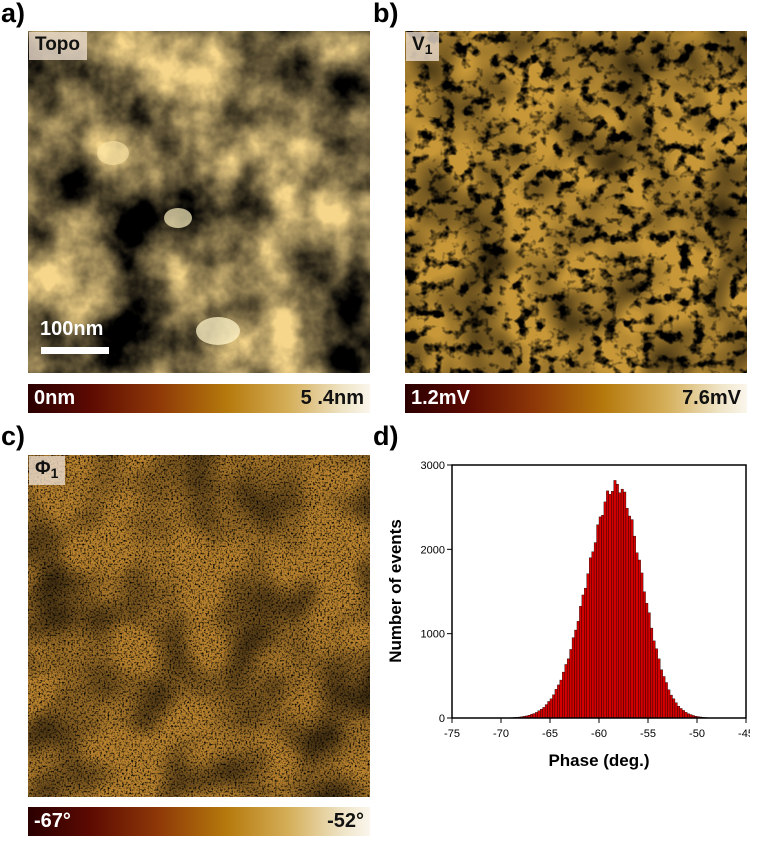 The height and width of the screenshot is (841, 757). What do you see at coordinates (598, 760) in the screenshot?
I see `x-axis-label: Phase (deg.)` at bounding box center [598, 760].